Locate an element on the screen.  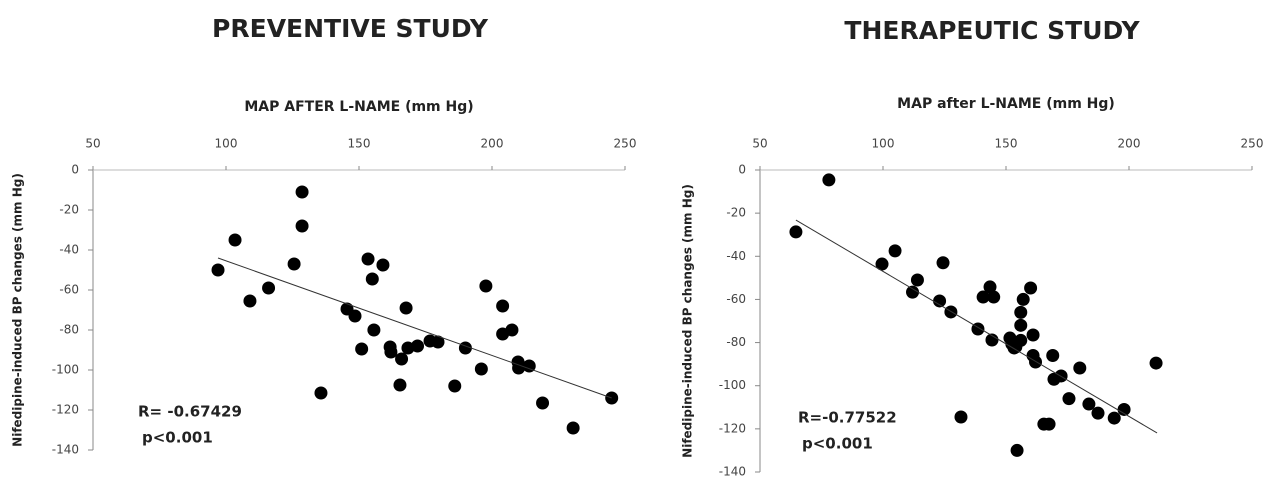
x-axis-label: MAP AFTER L-NAME (mm Hg) is located at coordinates (358, 107).